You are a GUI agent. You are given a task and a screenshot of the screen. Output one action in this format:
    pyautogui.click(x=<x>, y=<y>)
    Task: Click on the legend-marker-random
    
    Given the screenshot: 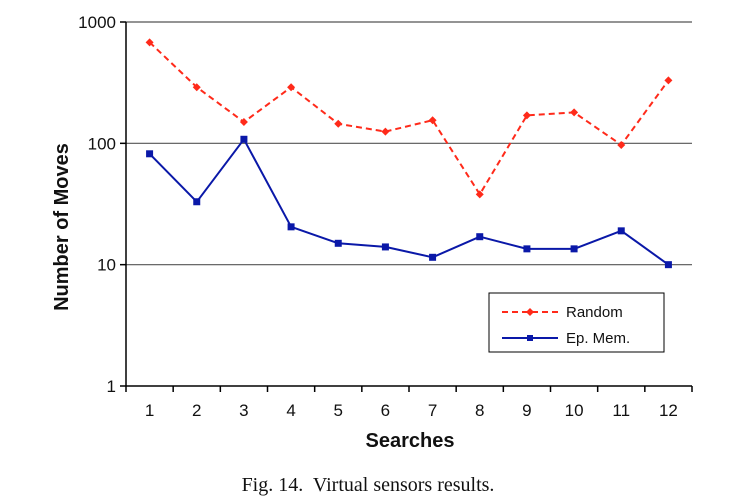 What is the action you would take?
    pyautogui.click(x=530, y=312)
    